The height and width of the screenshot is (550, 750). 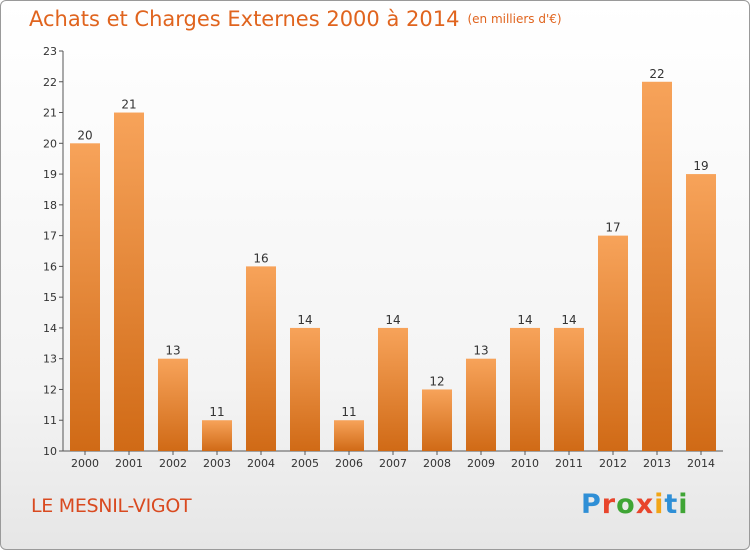 What do you see at coordinates (244, 19) in the screenshot?
I see `title-text: Achats et Charges Externes 2000 à 2014` at bounding box center [244, 19].